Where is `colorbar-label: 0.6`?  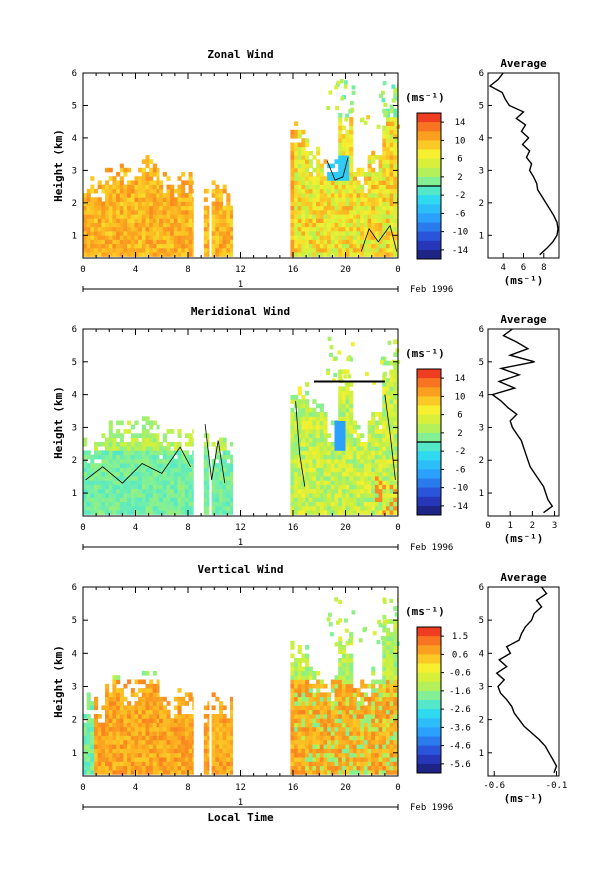
colorbar-label: 0.6 is located at coordinates (460, 655).